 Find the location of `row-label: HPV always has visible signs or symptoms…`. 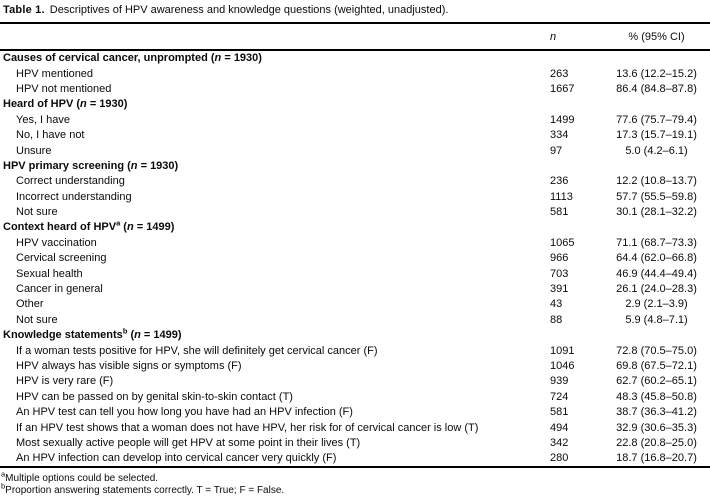

row-label: HPV always has visible signs or symptoms… is located at coordinates (129, 366).